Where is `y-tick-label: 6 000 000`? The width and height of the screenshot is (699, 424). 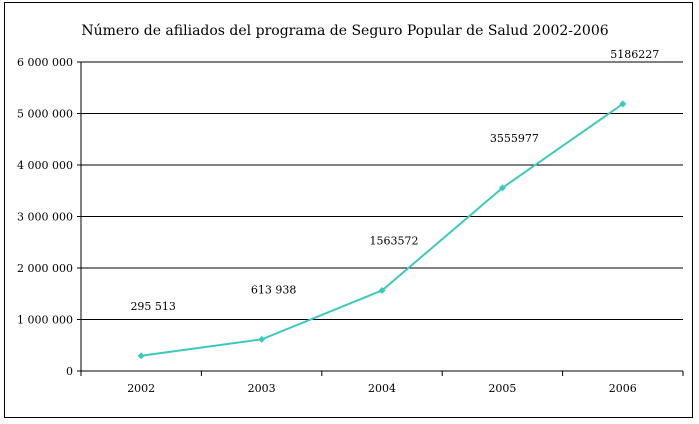
y-tick-label: 6 000 000 is located at coordinates (45, 62).